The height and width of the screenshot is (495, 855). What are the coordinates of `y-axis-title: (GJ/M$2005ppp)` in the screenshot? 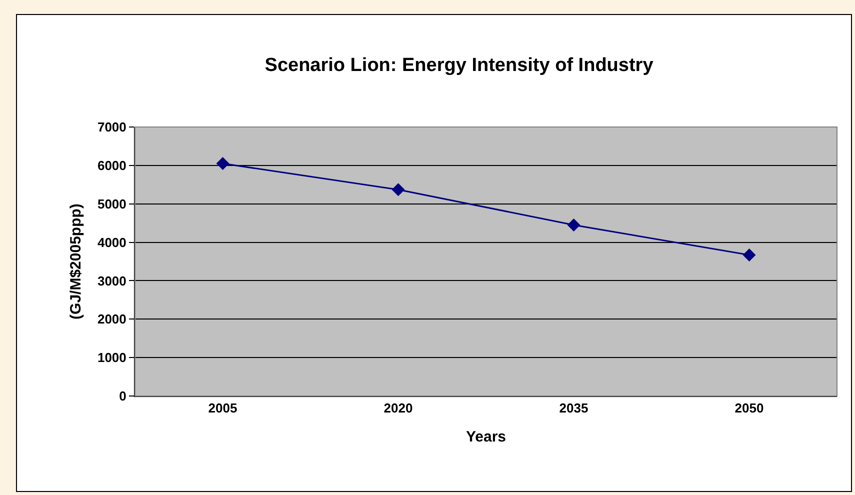 It's located at (76, 262).